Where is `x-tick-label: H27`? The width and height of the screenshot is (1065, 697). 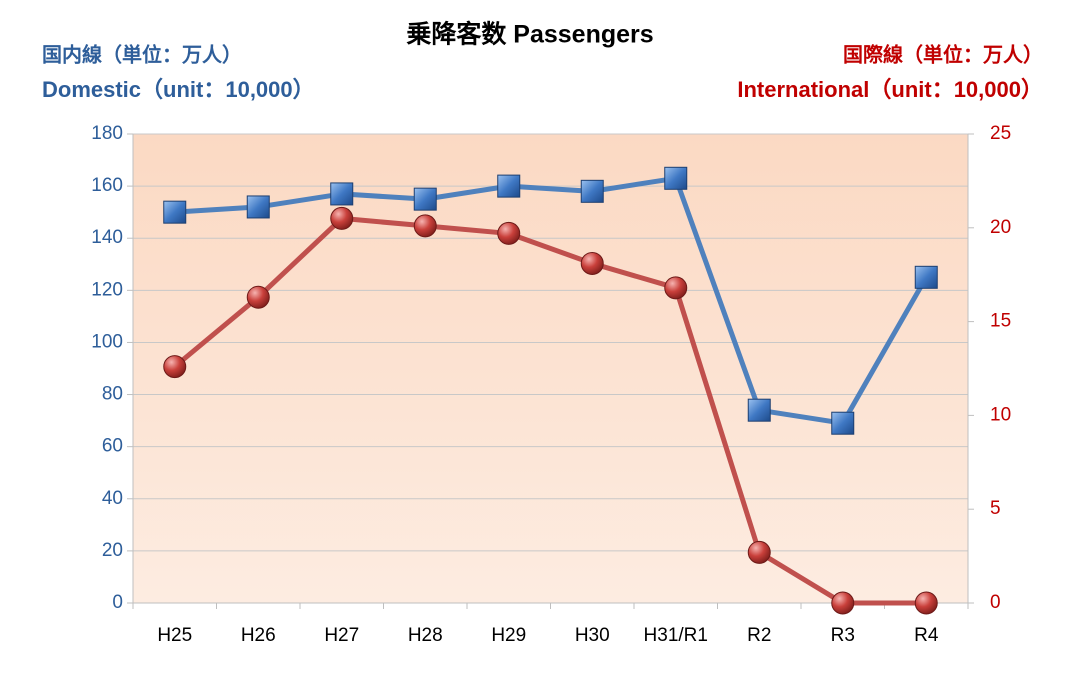 x-tick-label: H27 is located at coordinates (341, 635).